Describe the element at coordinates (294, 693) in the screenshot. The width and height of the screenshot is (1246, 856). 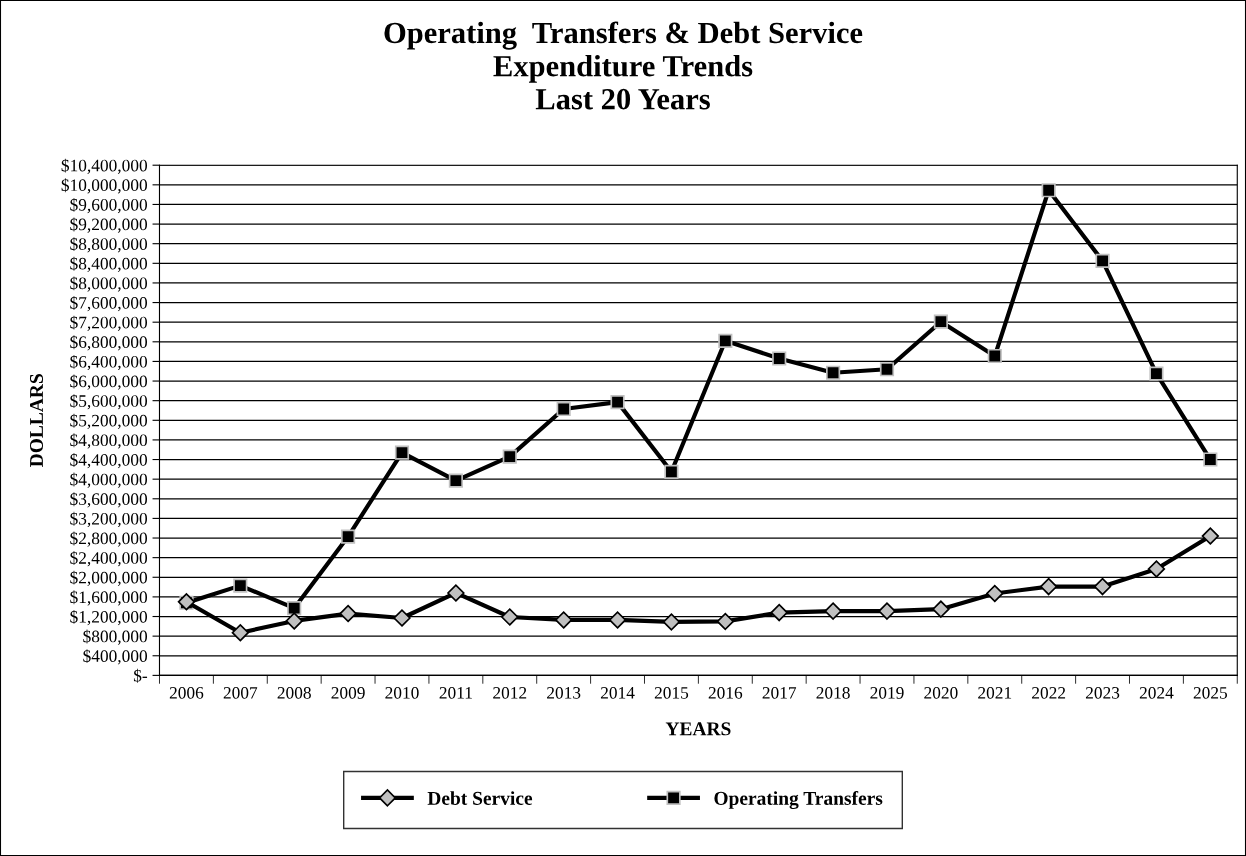
I see `x-tick-label: 2008` at that location.